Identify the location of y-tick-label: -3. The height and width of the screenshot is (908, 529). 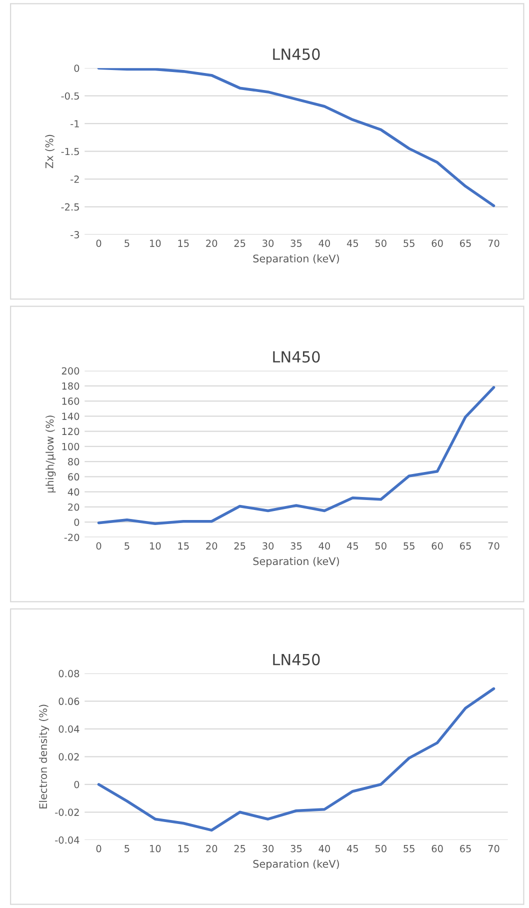
(74, 234).